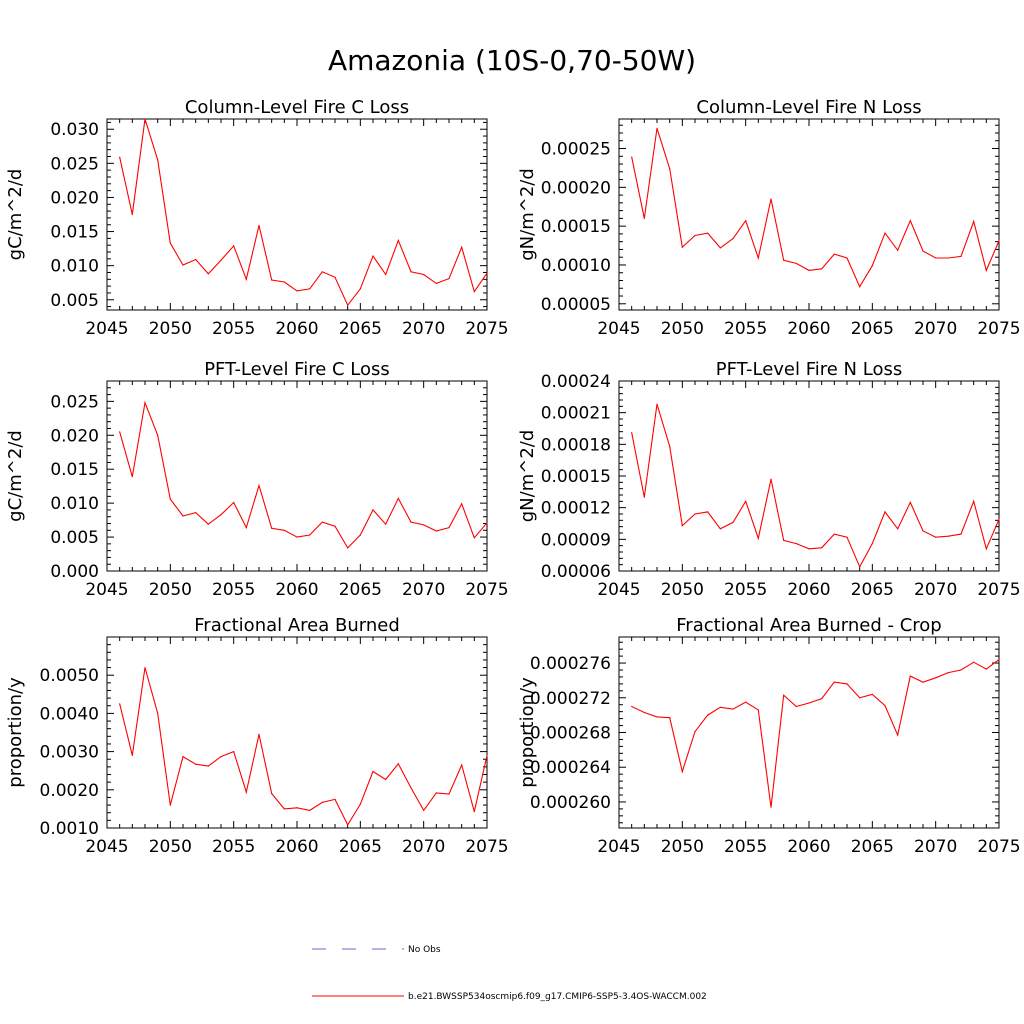  I want to click on x-tick-label: 2060, so click(808, 590).